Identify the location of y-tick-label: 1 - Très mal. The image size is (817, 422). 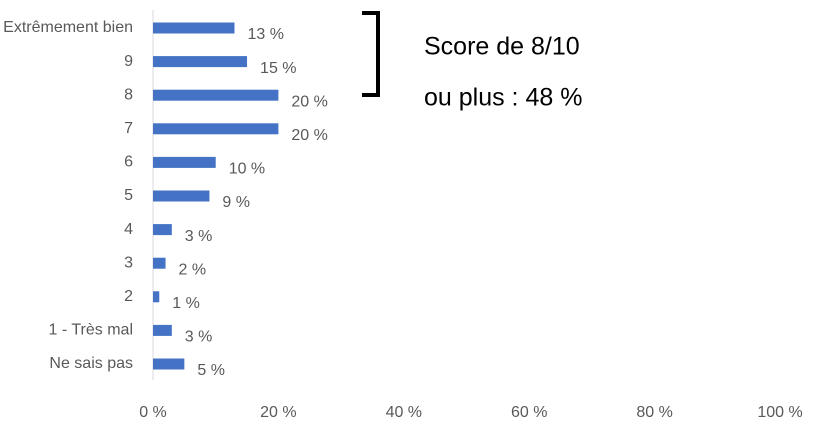
(91, 330).